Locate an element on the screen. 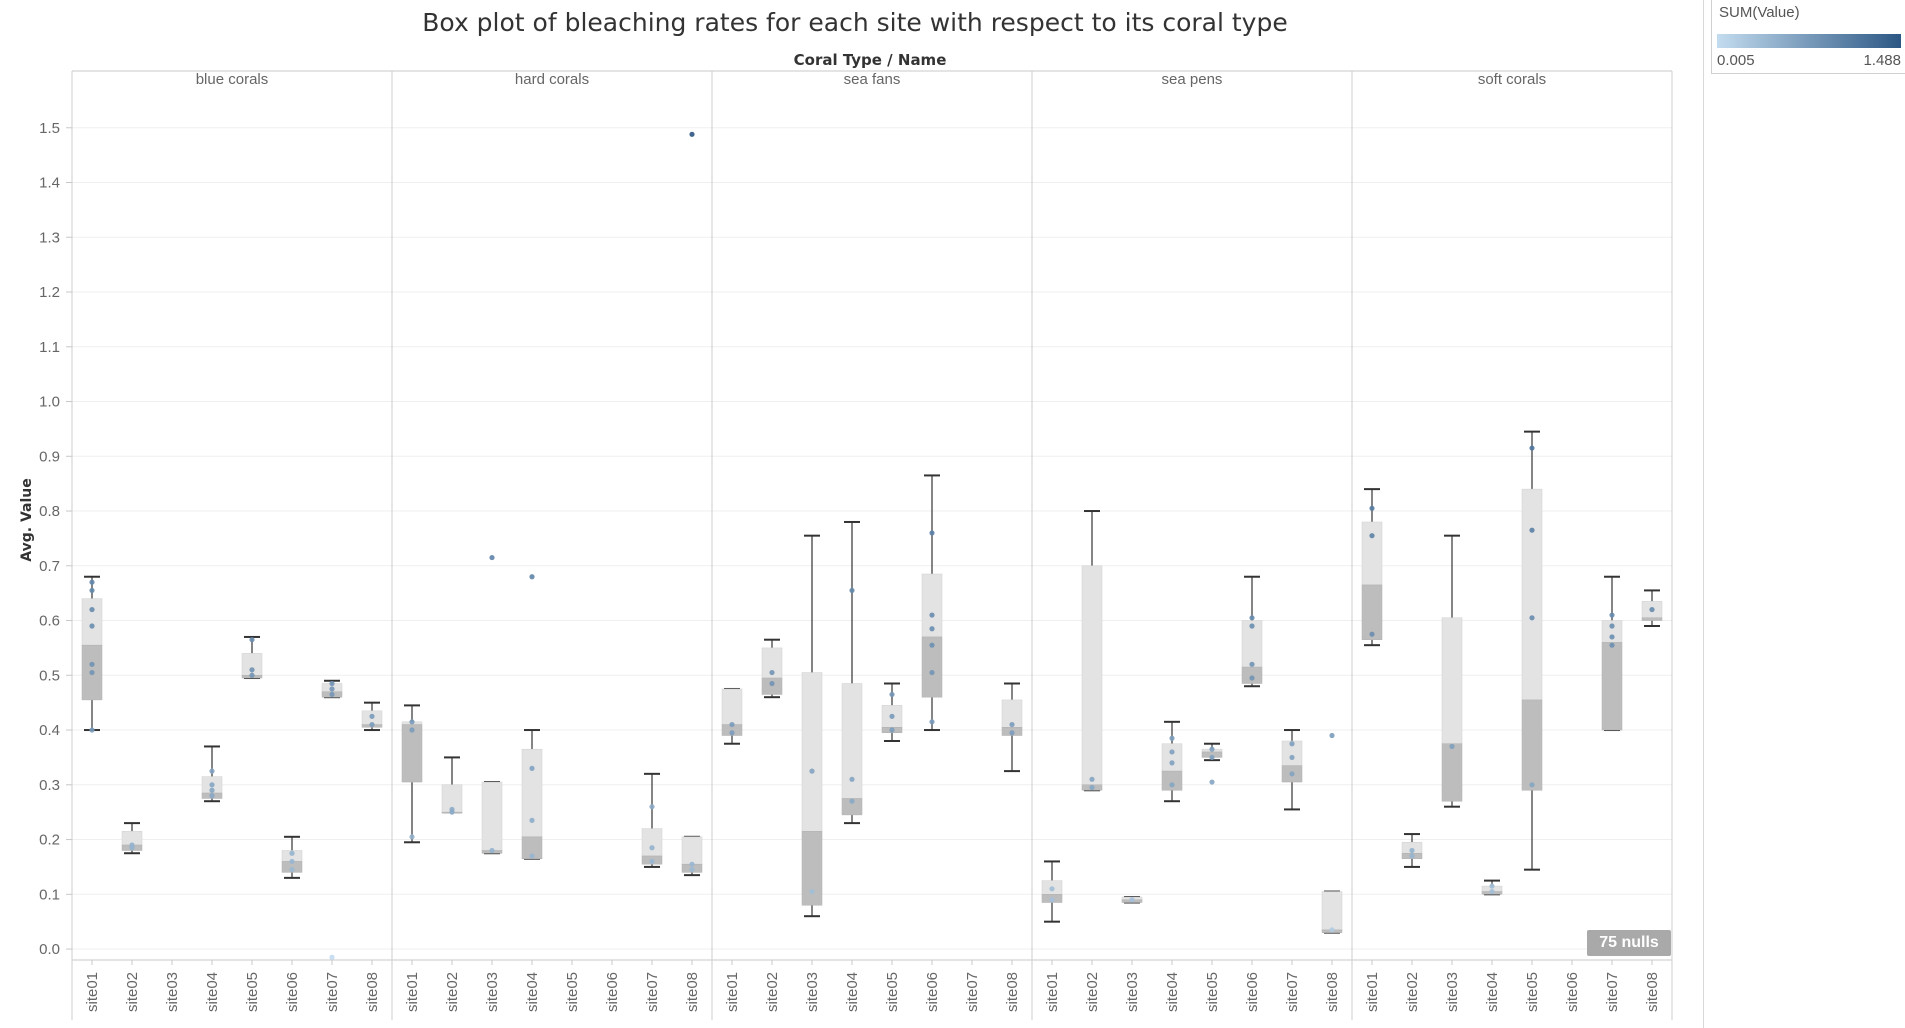 Image resolution: width=1905 pixels, height=1028 pixels. y-tick-label: 0.1 is located at coordinates (49, 894).